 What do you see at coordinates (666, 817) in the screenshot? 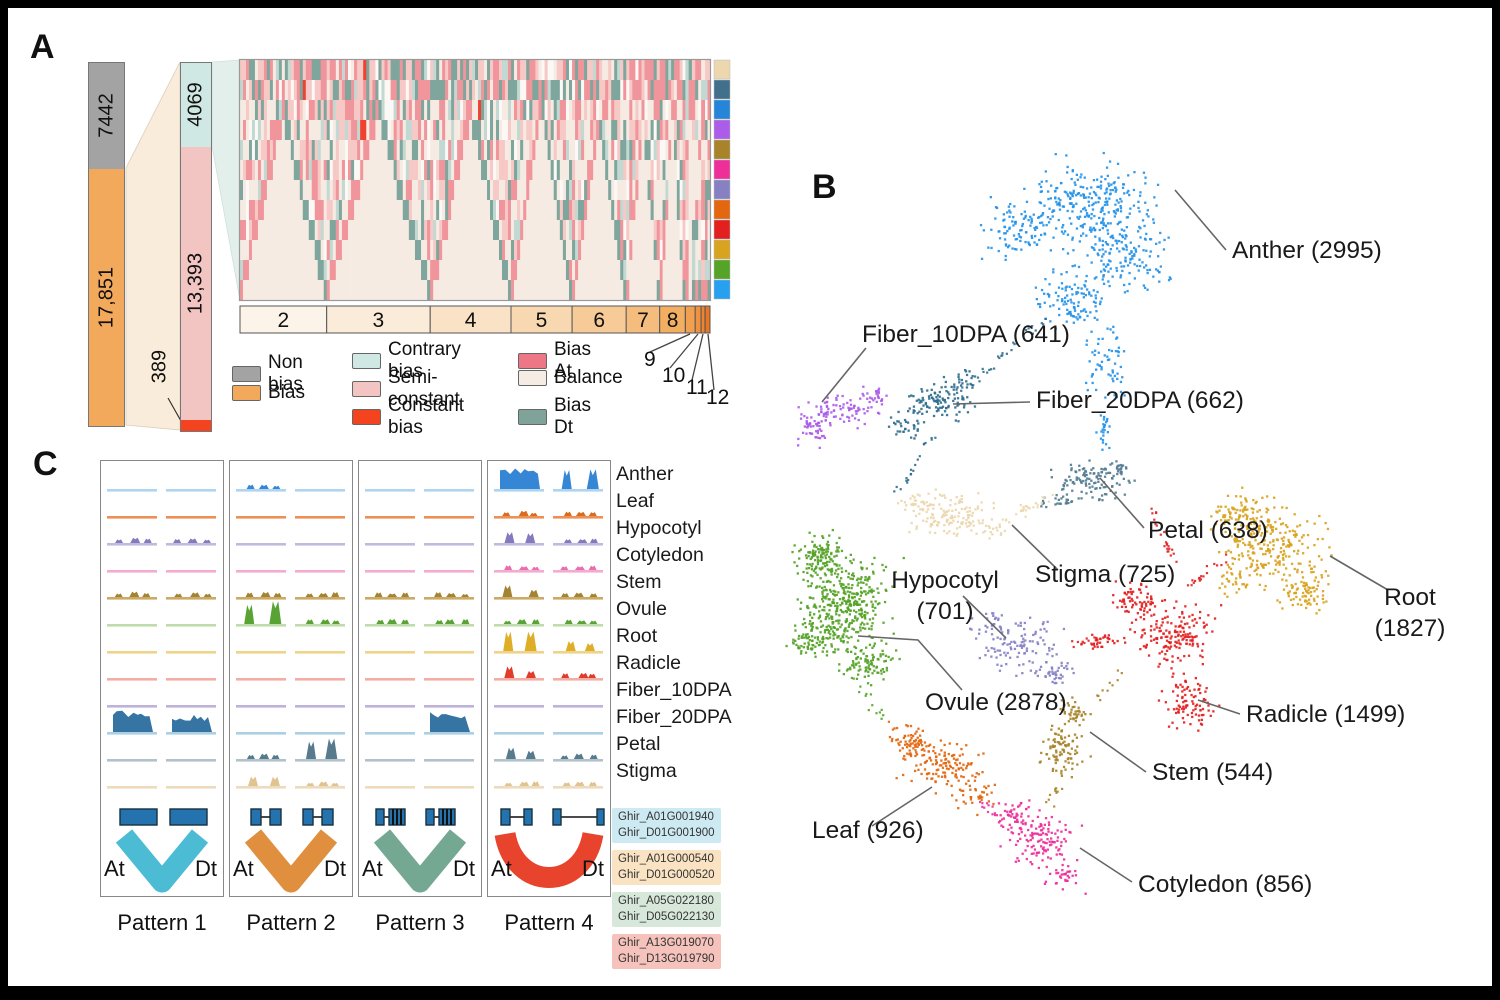
I see `gene-id: Ghir_A01G001940` at bounding box center [666, 817].